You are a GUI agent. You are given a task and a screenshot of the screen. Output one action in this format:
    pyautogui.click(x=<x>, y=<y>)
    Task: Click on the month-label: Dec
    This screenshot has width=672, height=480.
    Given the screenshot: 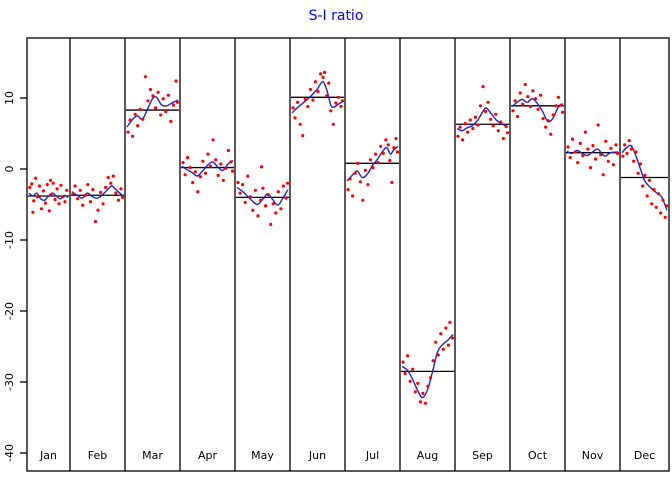 What is the action you would take?
    pyautogui.click(x=644, y=455)
    